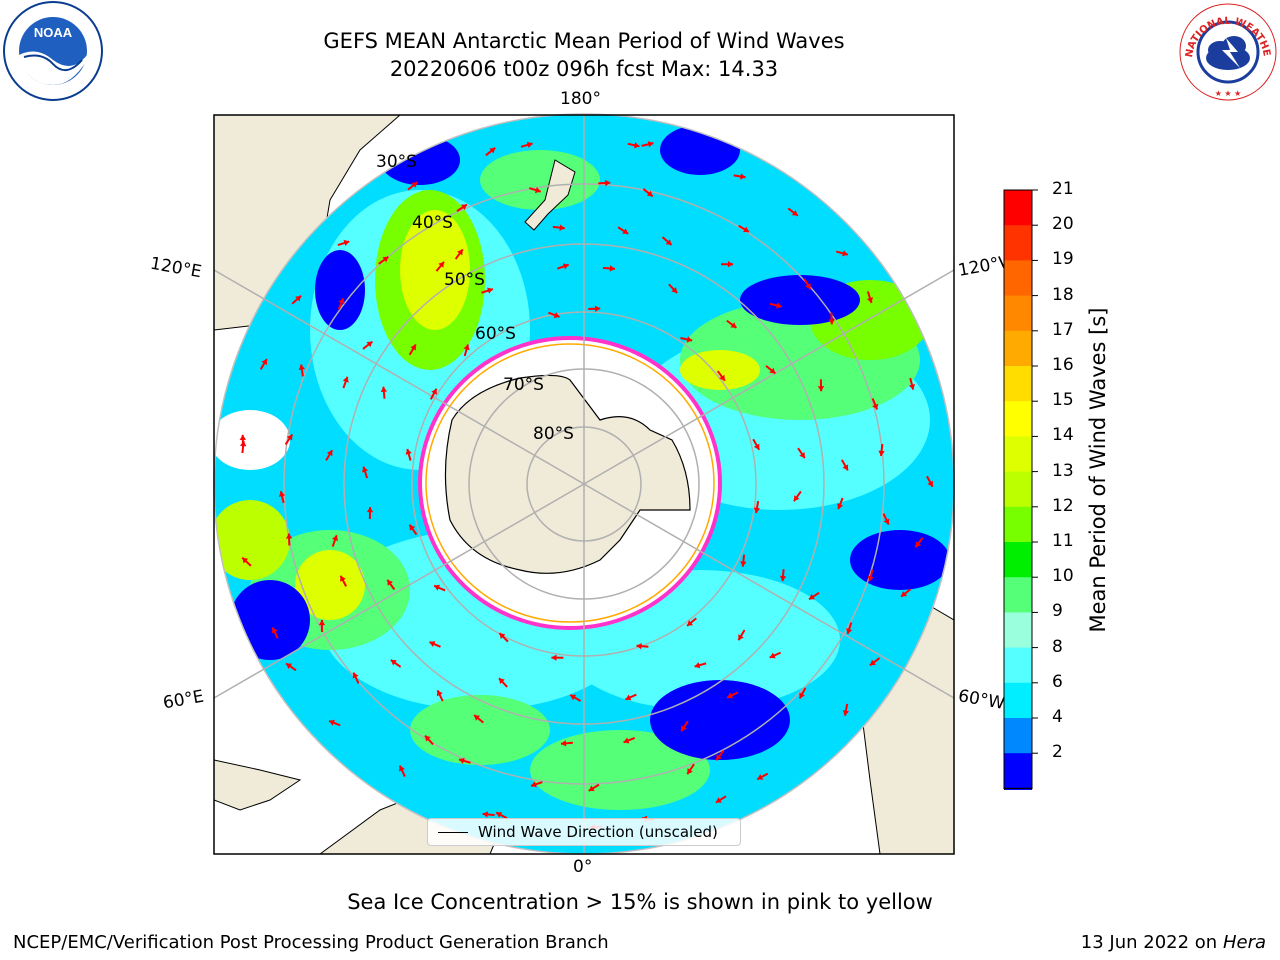 The image size is (1280, 960). I want to click on colorbar, so click(1020, 489).